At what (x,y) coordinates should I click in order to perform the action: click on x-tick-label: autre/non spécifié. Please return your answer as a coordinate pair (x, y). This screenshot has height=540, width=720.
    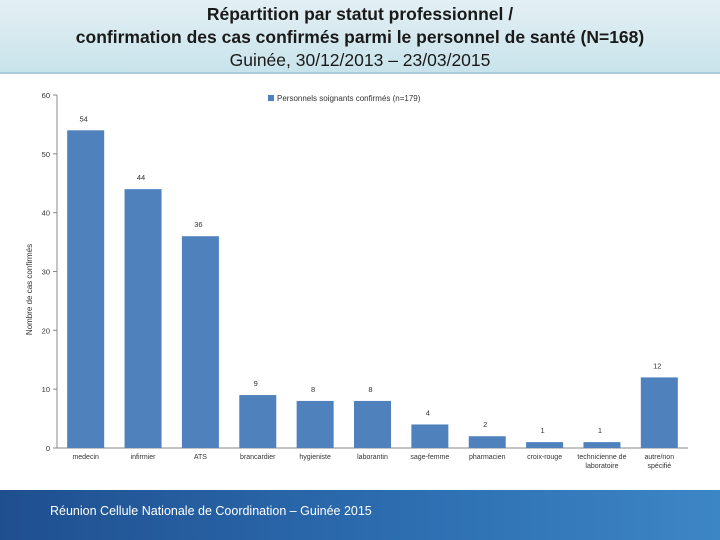
    Looking at the image, I should click on (660, 462).